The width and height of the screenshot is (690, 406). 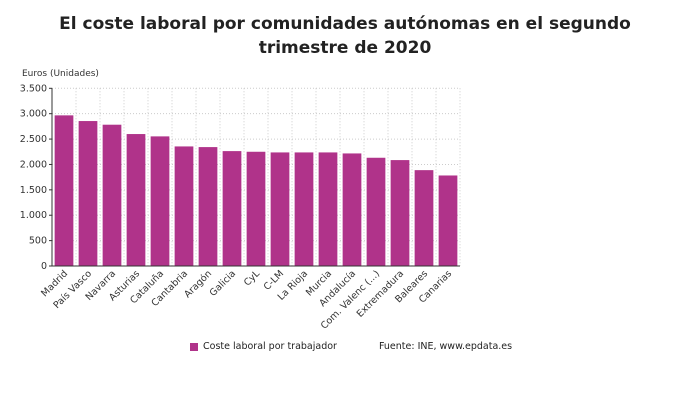 What do you see at coordinates (223, 283) in the screenshot?
I see `x-tick-label: Galicia` at bounding box center [223, 283].